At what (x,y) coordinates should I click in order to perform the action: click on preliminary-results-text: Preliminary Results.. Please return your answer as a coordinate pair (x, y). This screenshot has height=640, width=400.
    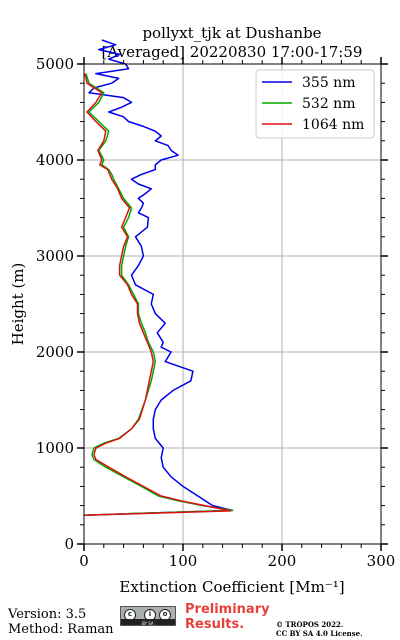
    Looking at the image, I should click on (227, 617).